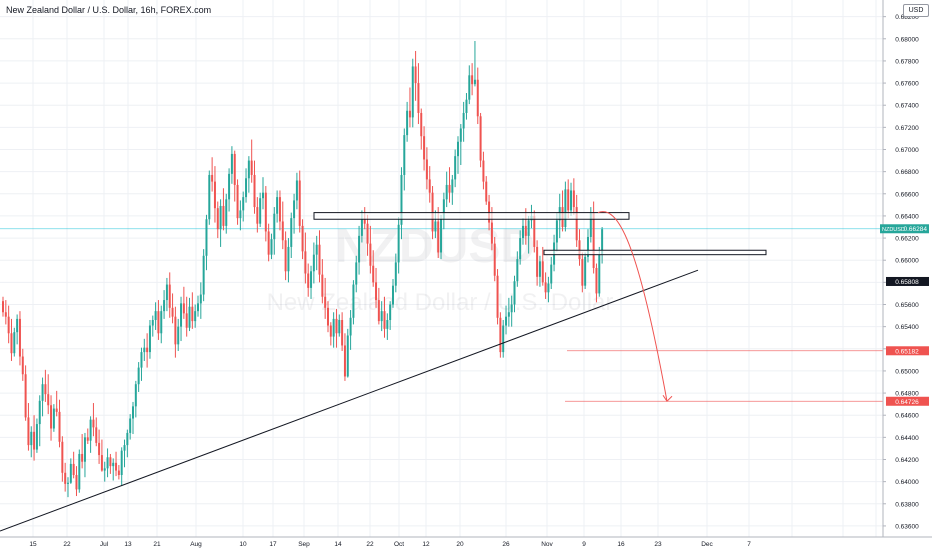  What do you see at coordinates (157, 544) in the screenshot?
I see `time-tick-label: 21` at bounding box center [157, 544].